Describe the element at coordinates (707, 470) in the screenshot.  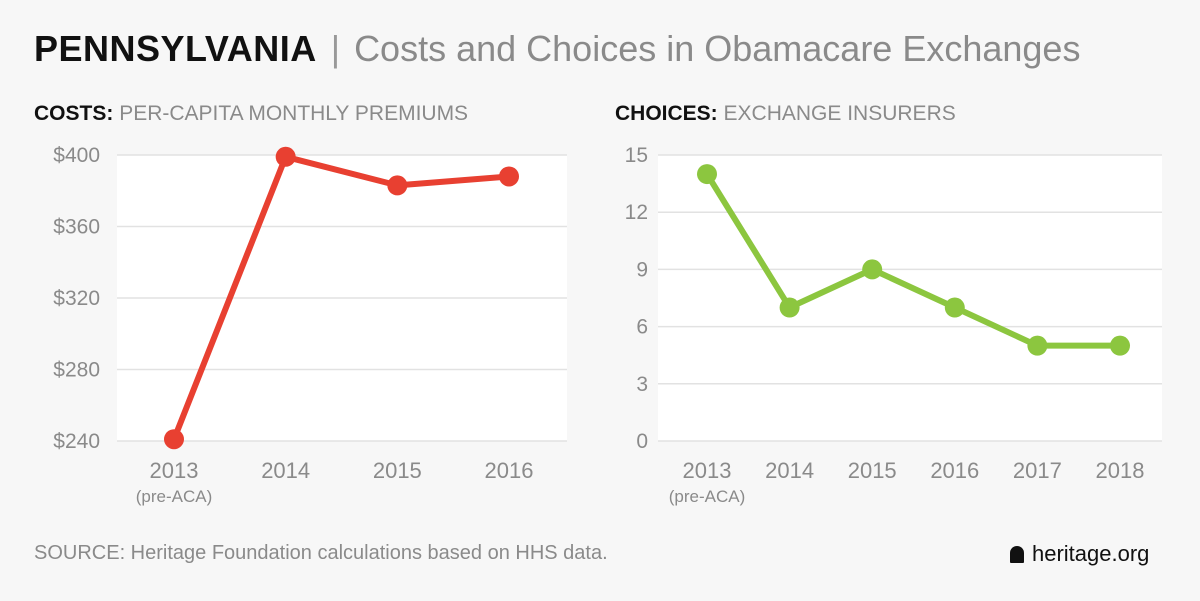
I see `choices-xtick-label: 2013` at that location.